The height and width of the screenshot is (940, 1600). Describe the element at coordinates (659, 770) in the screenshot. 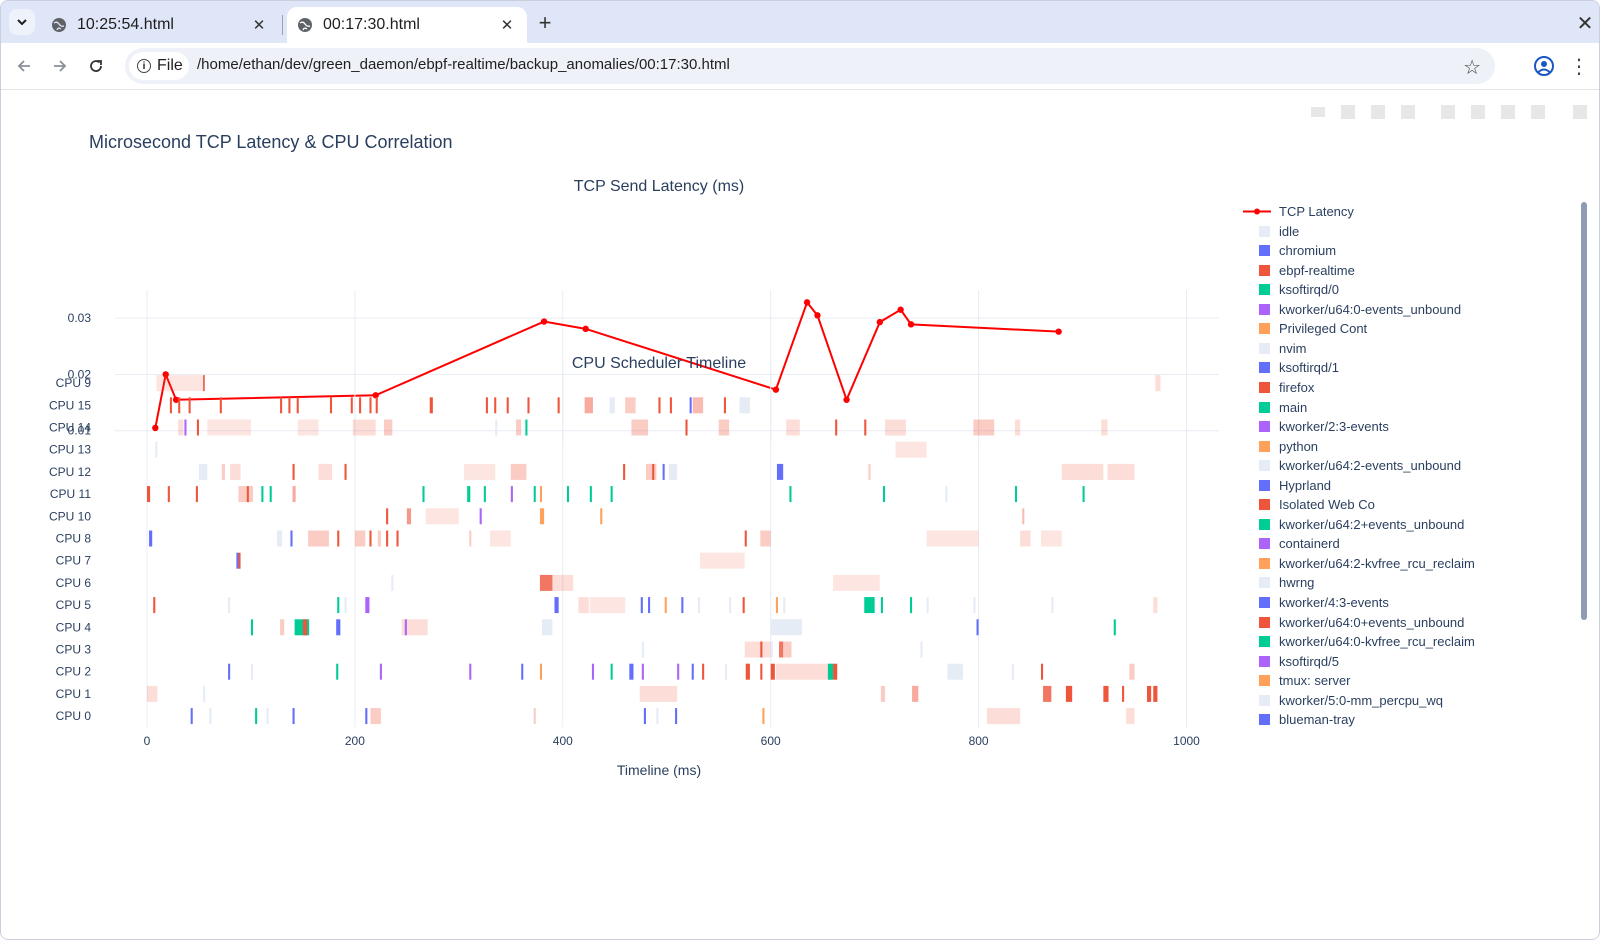

I see `timeline-x-axis-label: Timeline (ms)` at that location.